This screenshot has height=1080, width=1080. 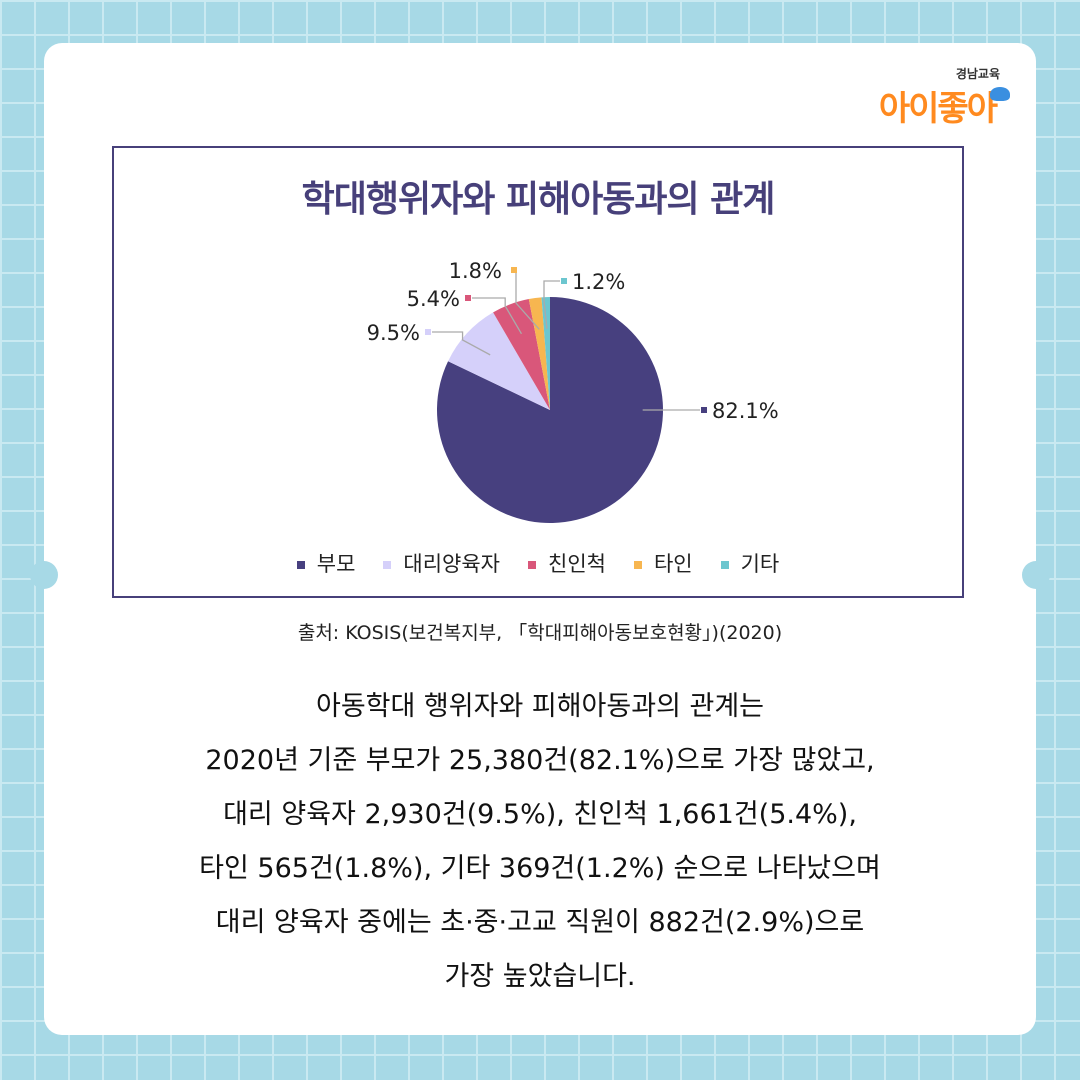 I want to click on logo: 경남교육 아이좋아, so click(x=935, y=100).